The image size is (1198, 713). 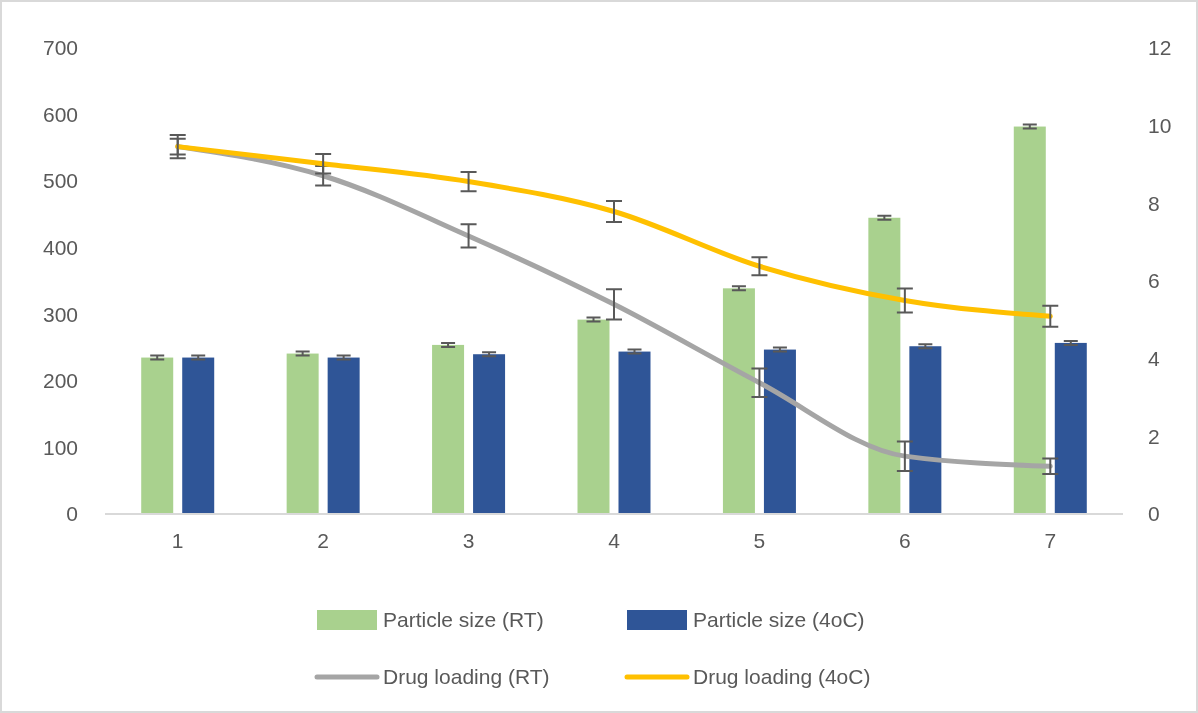 What do you see at coordinates (60, 181) in the screenshot?
I see `y-tick-label: 500` at bounding box center [60, 181].